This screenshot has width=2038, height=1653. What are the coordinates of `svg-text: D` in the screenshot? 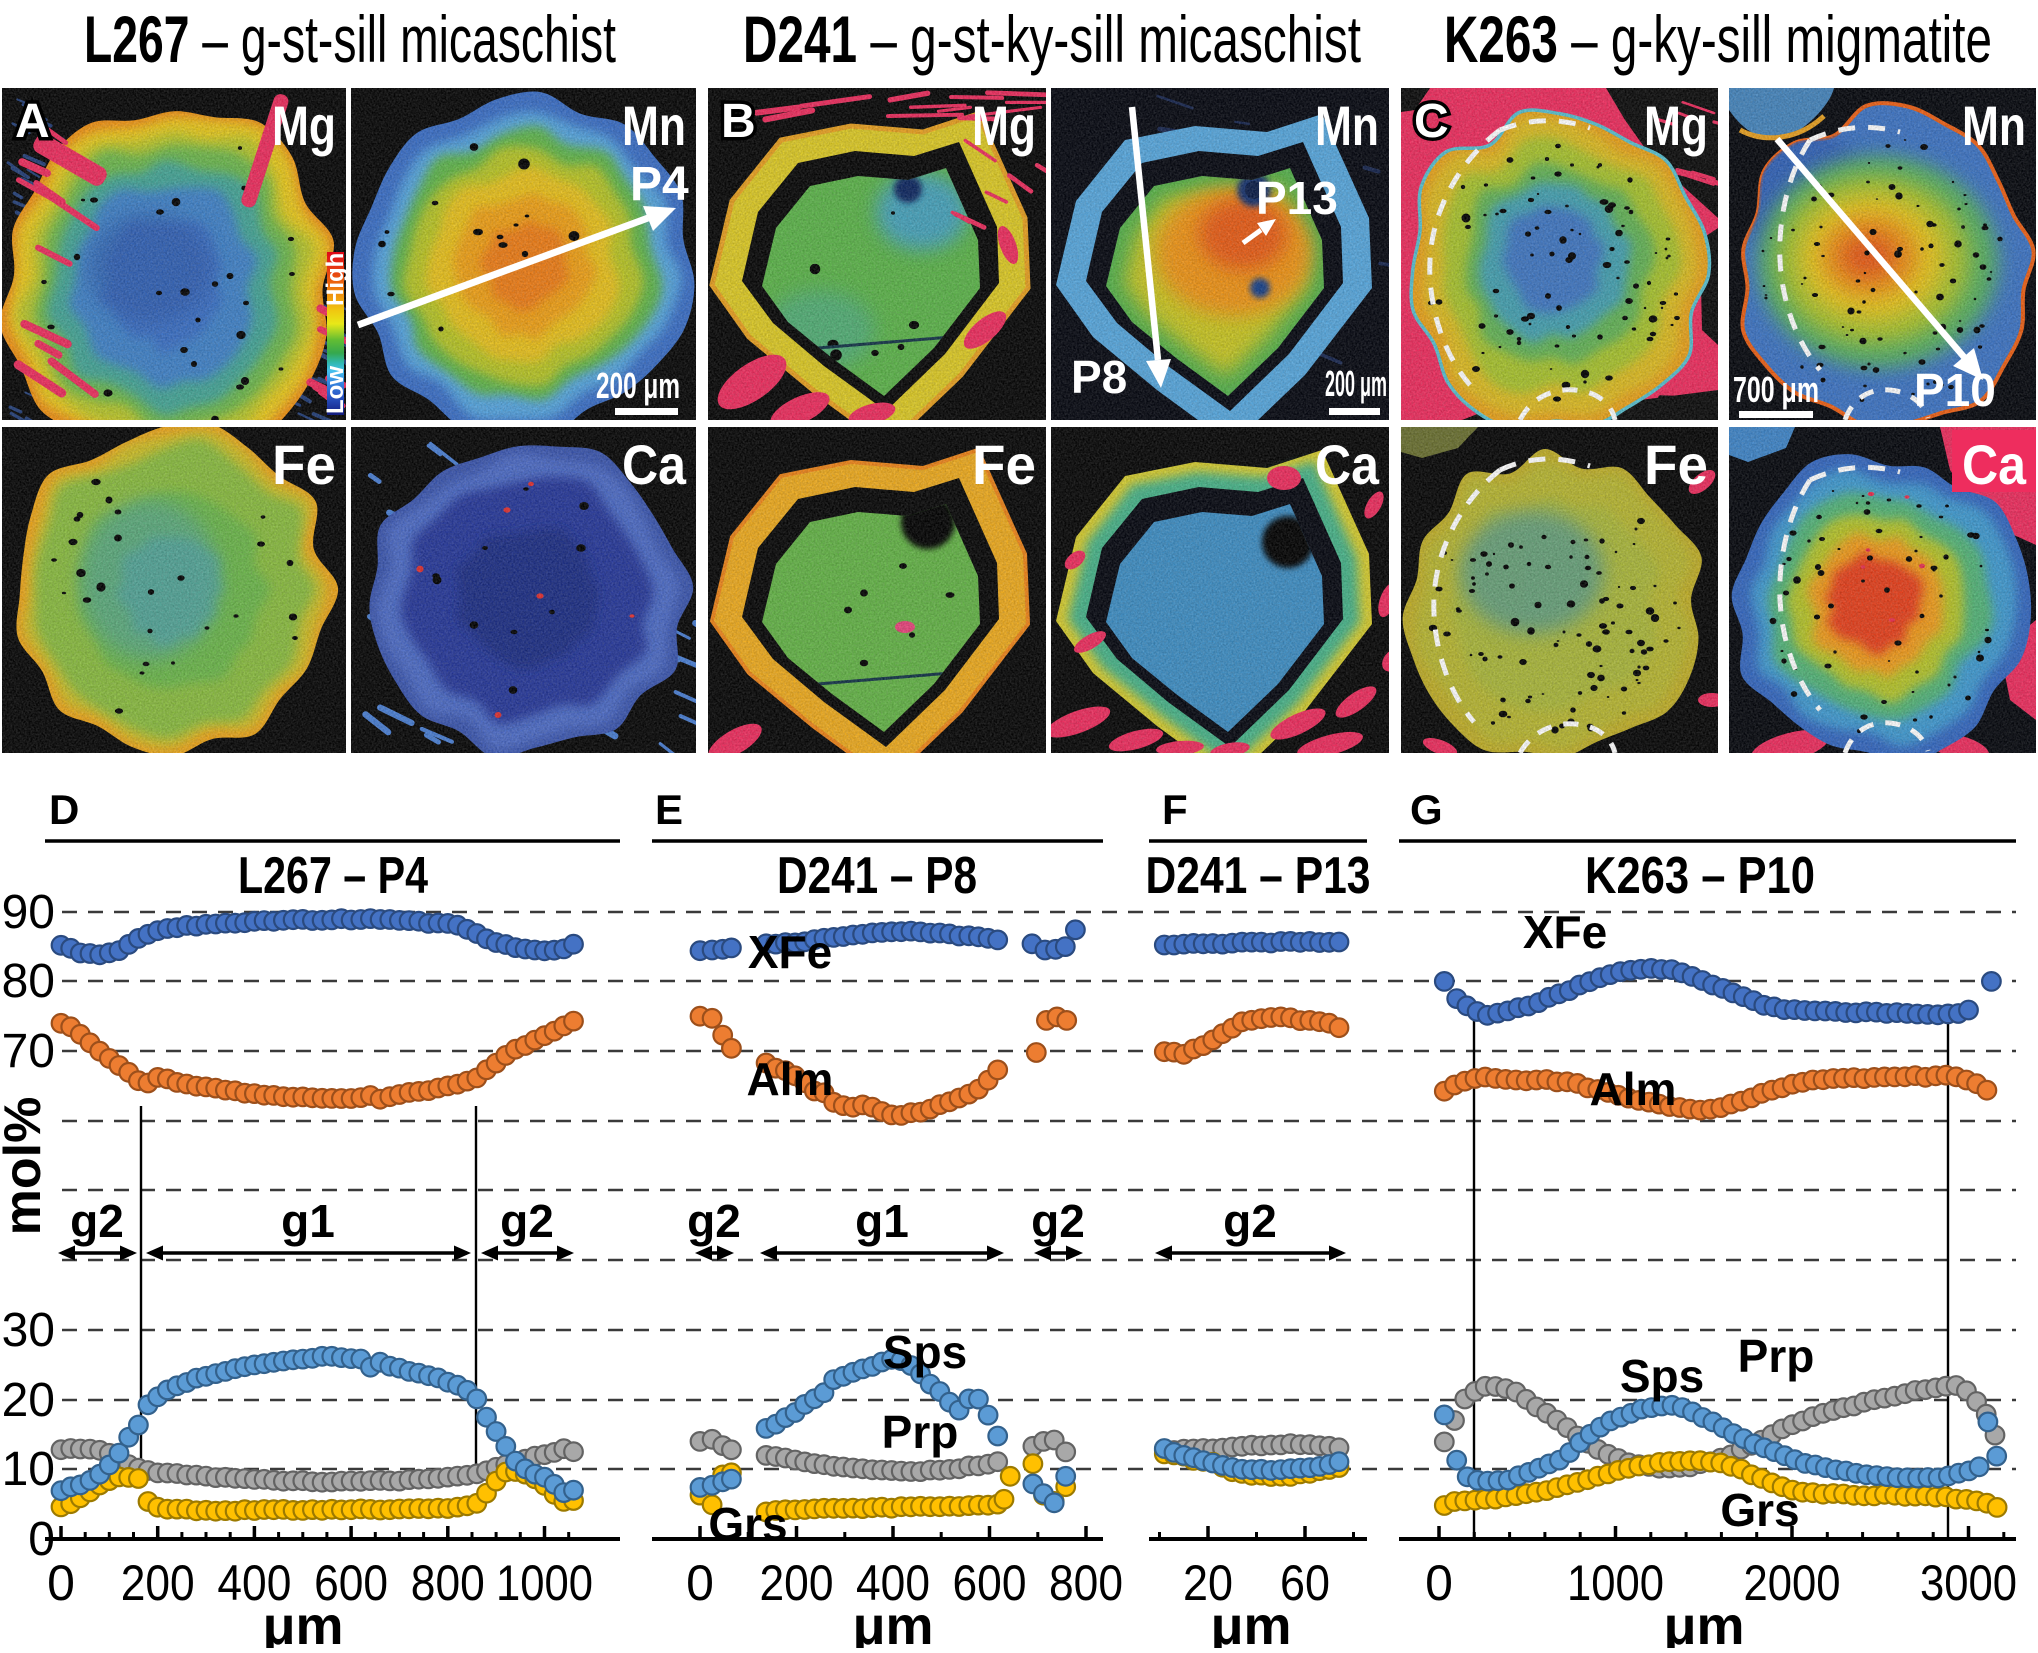 It's located at (64, 809).